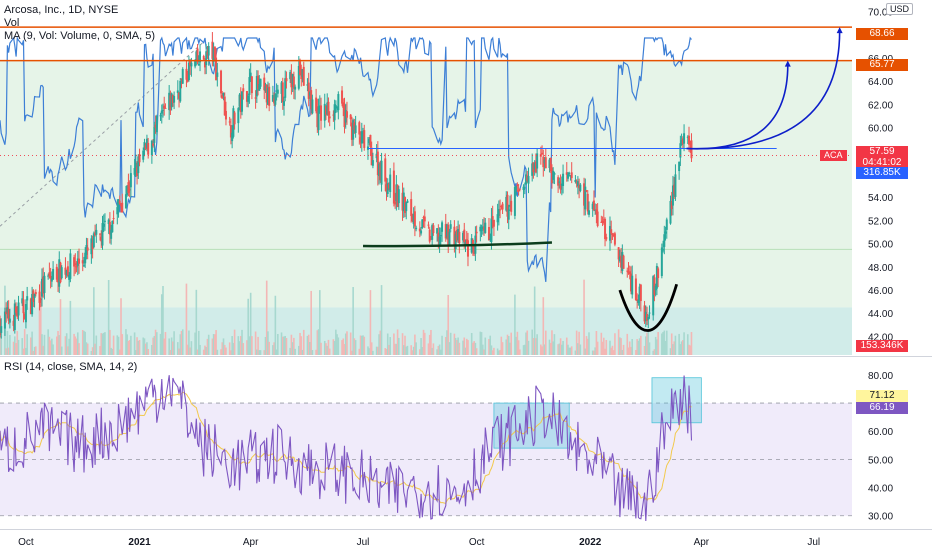 The width and height of the screenshot is (932, 550). Describe the element at coordinates (61, 10) in the screenshot. I see `symbol-legend: Arcosa, Inc., 1D, NYSE` at that location.